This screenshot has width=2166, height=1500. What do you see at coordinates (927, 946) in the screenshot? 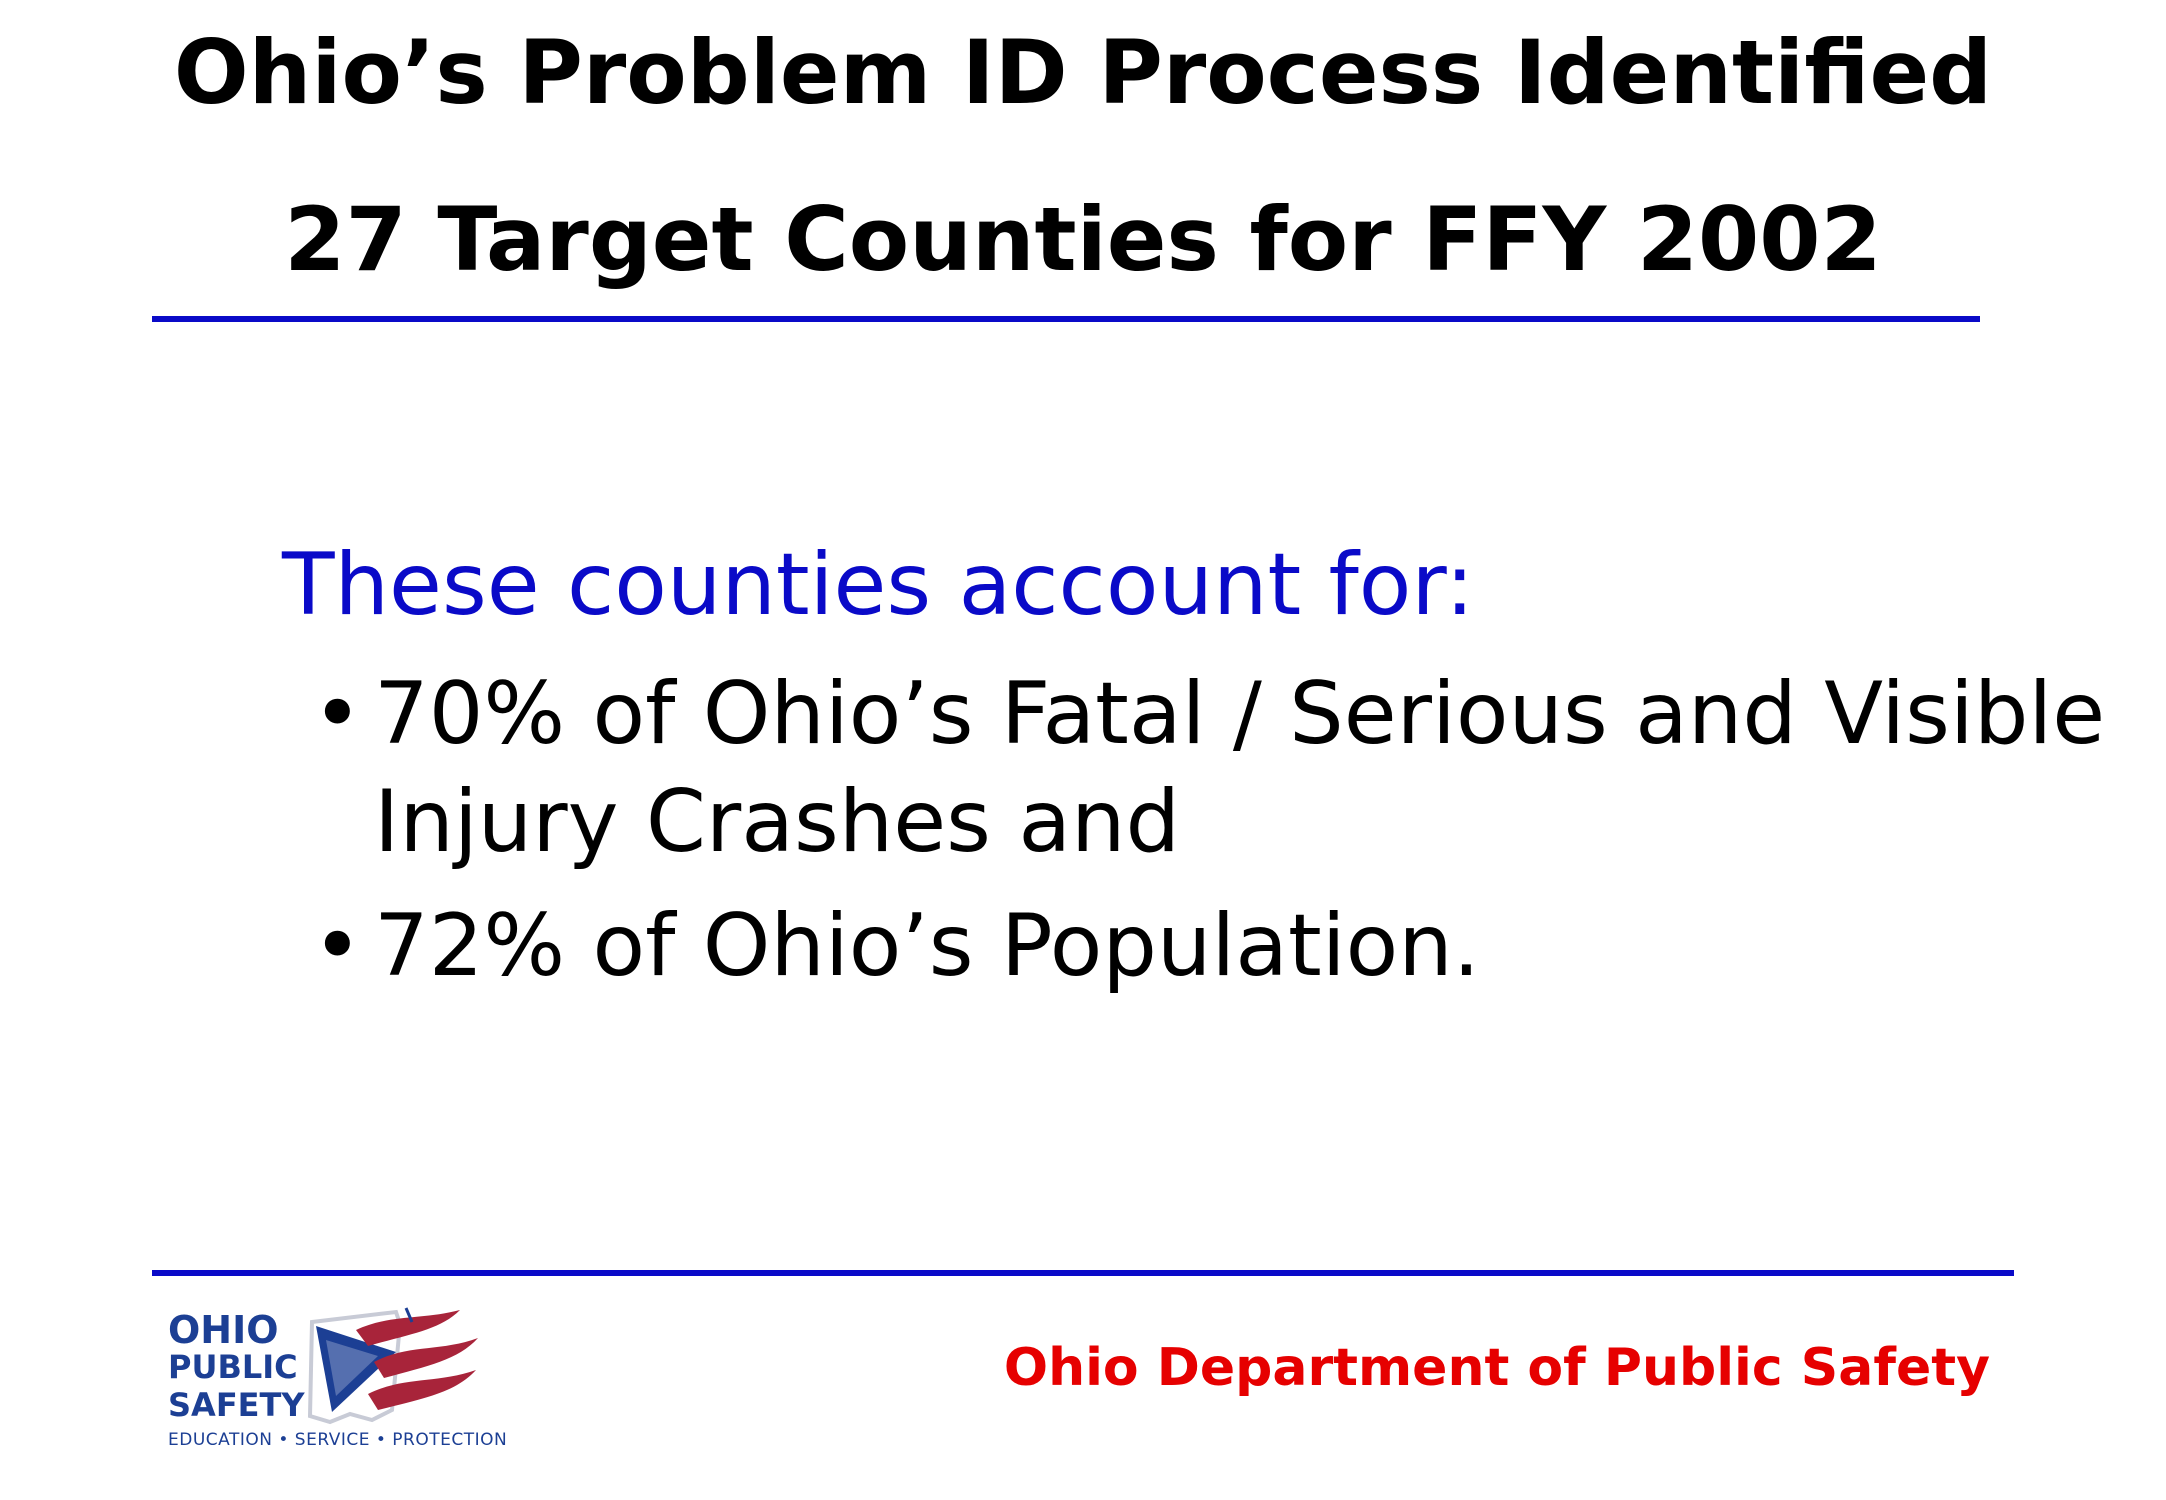
I see `bullet-text: 72% of Ohio’s Population.` at bounding box center [927, 946].